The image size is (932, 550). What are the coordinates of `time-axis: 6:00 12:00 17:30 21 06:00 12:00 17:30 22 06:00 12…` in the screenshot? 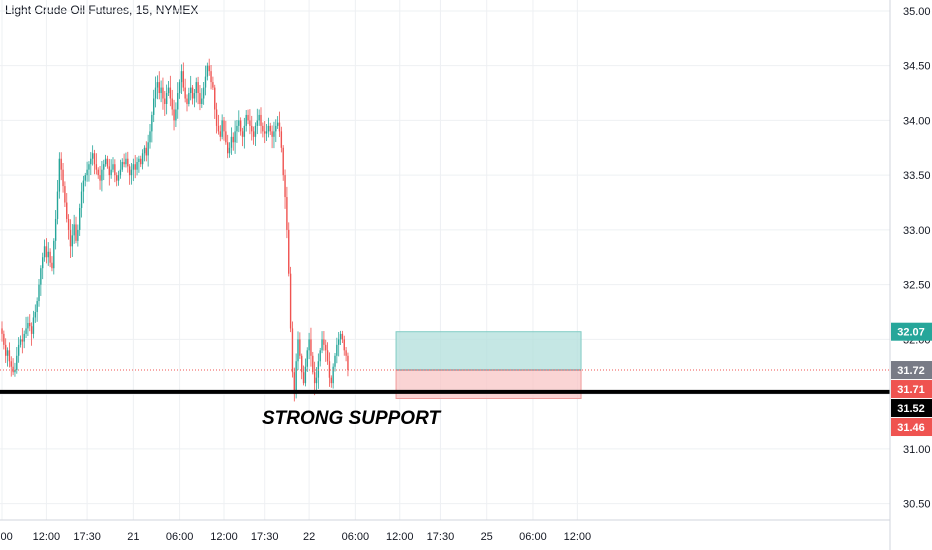 It's located at (445, 531).